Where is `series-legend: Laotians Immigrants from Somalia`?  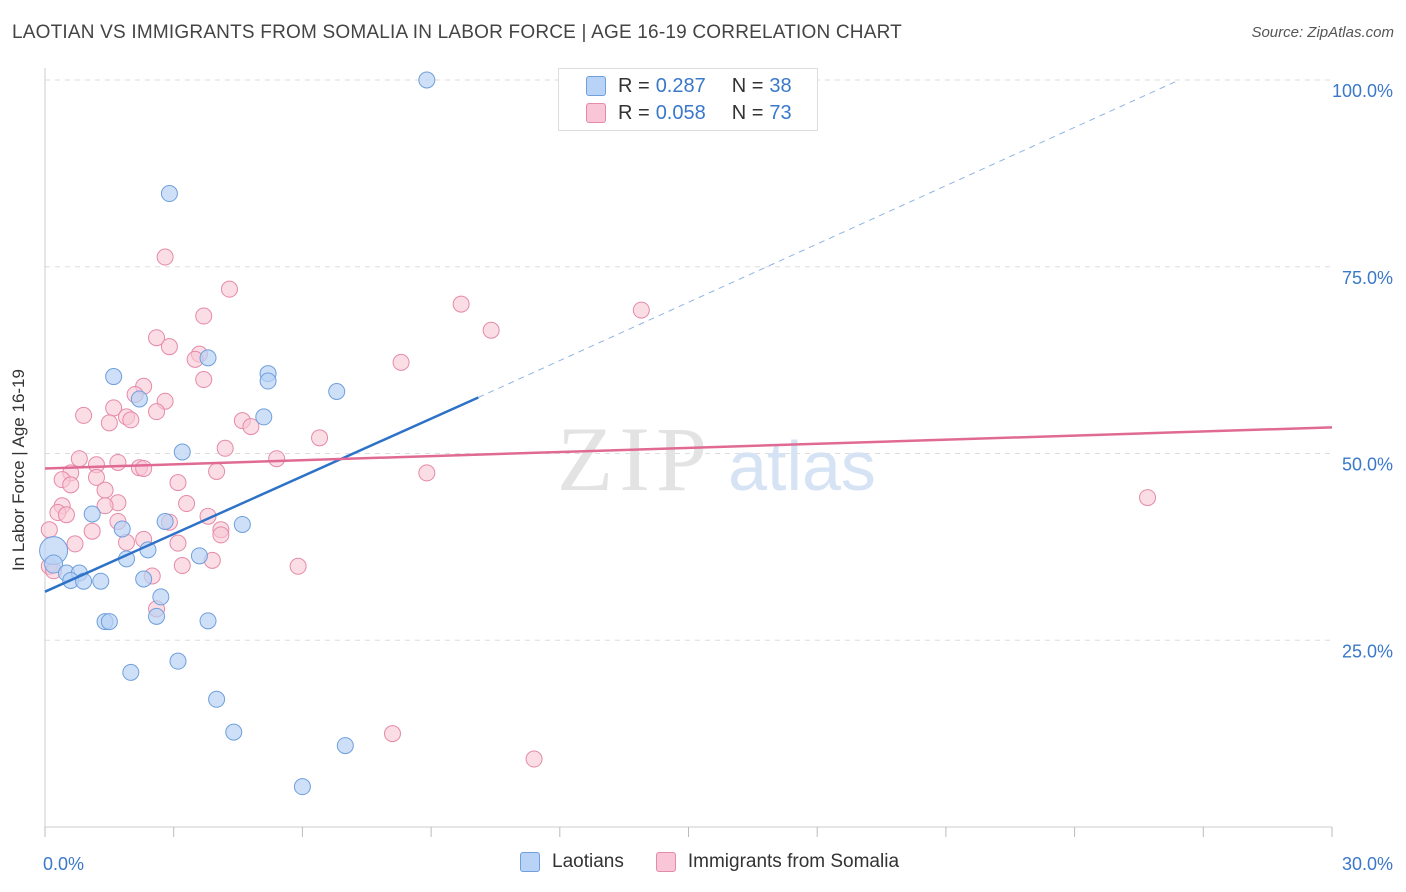 series-legend: Laotians Immigrants from Somalia is located at coordinates (725, 862).